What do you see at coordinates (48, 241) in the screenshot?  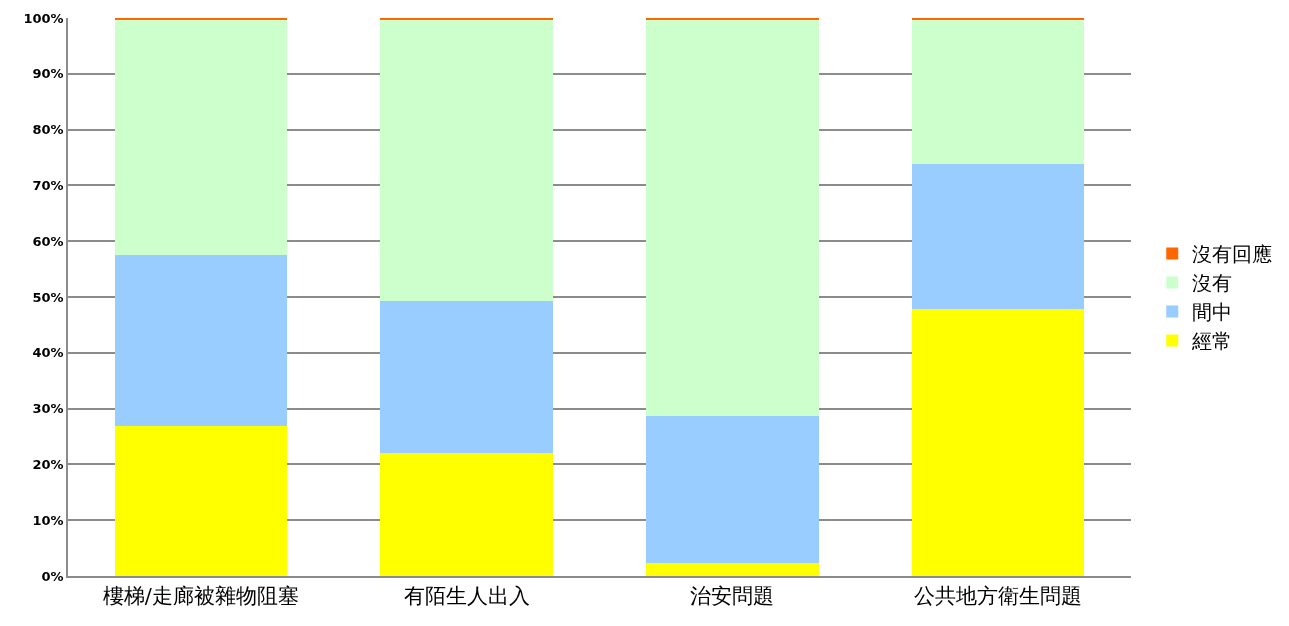 I see `y-tick-label: 60%` at bounding box center [48, 241].